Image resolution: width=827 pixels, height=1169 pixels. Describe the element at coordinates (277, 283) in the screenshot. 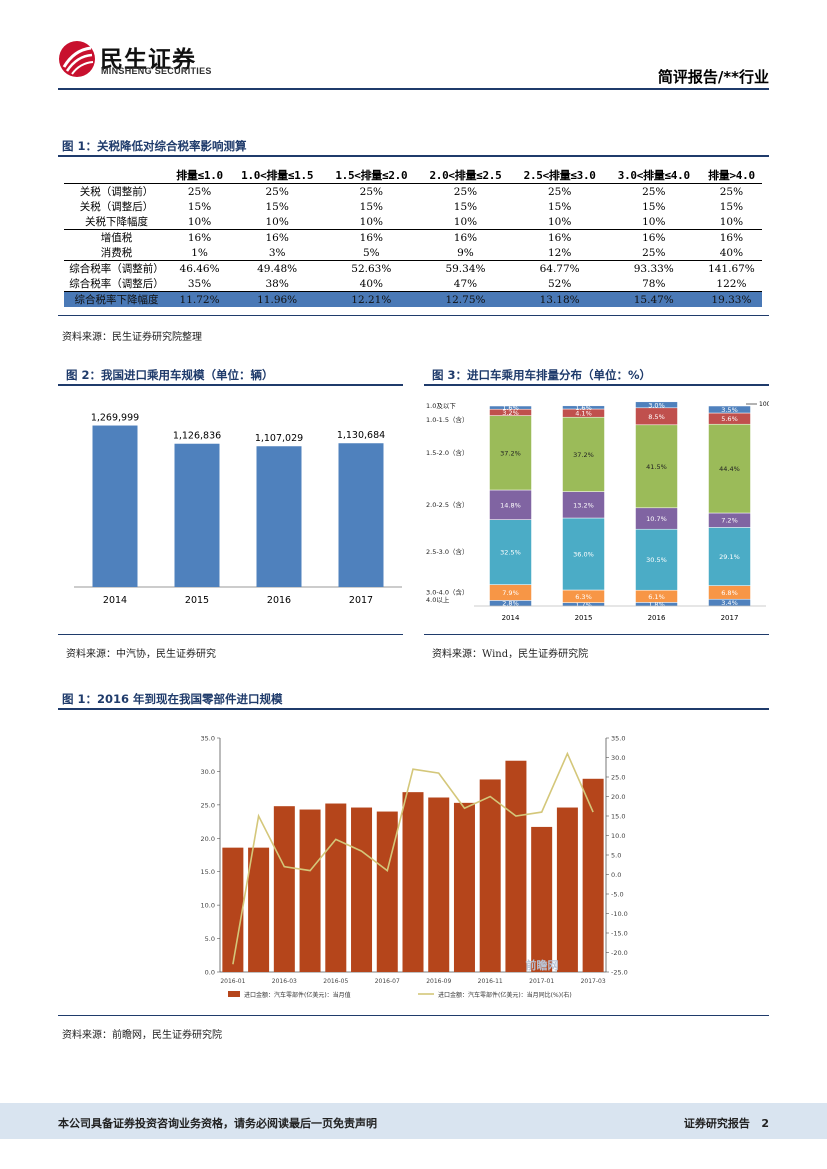

I see `table-cell: 38%` at that location.